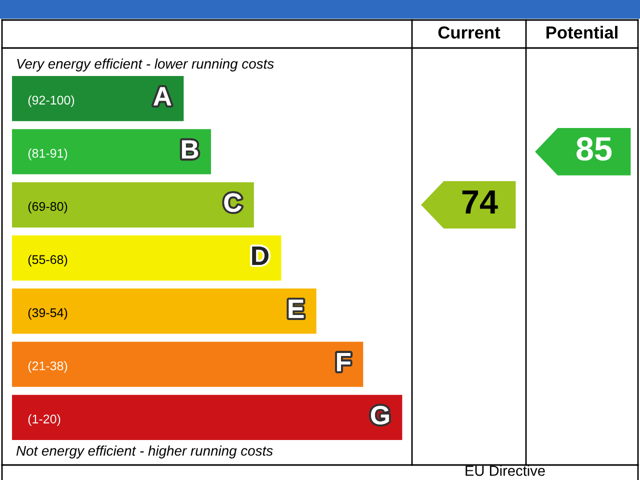 The width and height of the screenshot is (640, 480). Describe the element at coordinates (163, 96) in the screenshot. I see `y-tick-label: A` at that location.